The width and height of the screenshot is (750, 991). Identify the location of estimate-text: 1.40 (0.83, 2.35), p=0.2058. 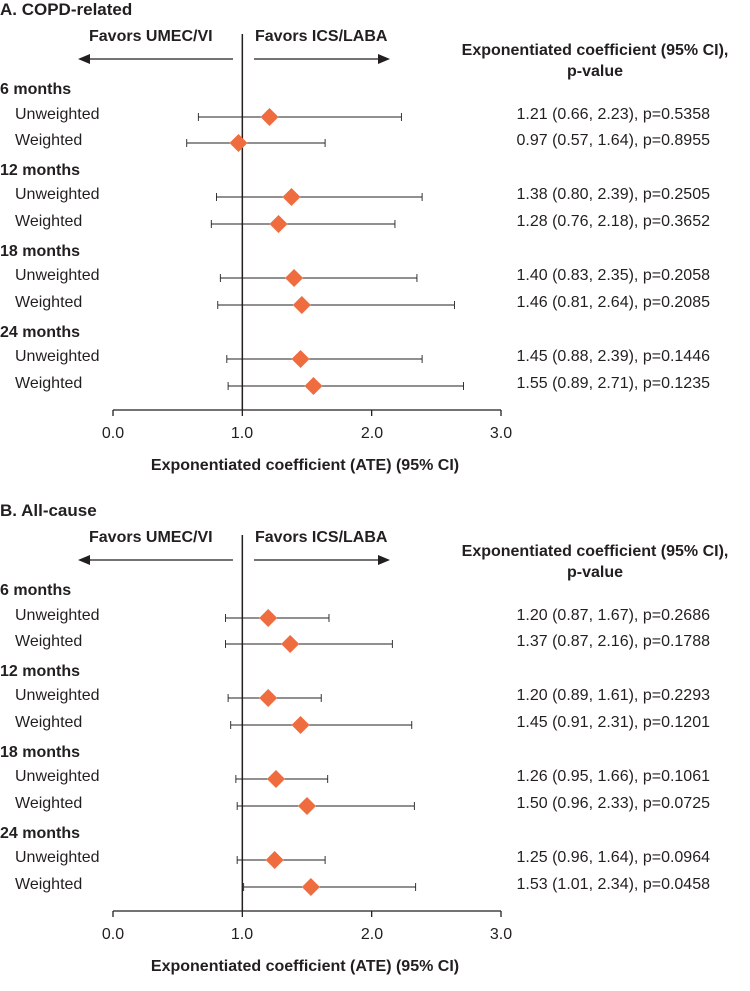
(613, 275).